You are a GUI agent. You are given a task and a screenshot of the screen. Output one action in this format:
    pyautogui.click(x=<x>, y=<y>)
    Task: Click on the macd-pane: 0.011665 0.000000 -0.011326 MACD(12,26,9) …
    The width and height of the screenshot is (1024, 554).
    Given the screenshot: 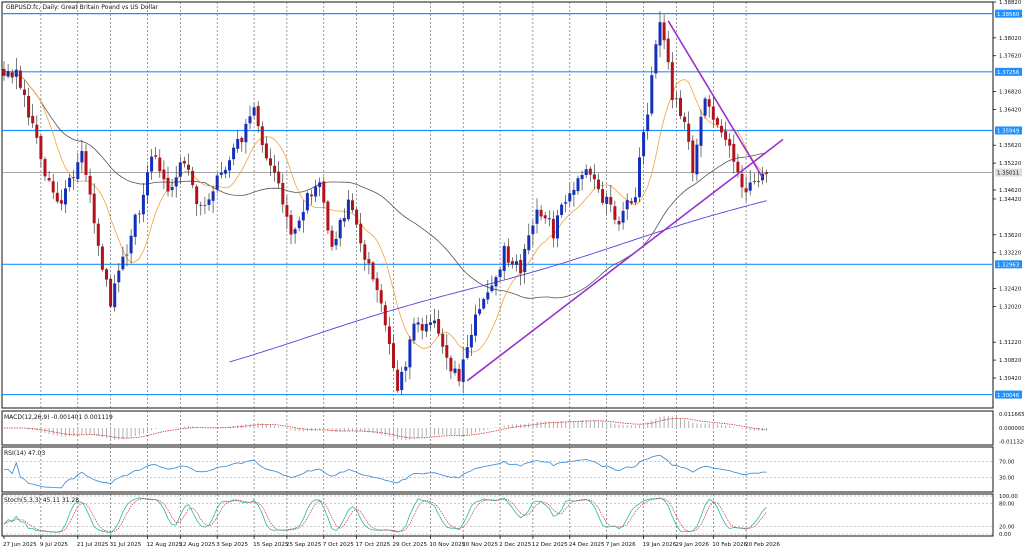 What is the action you would take?
    pyautogui.click(x=512, y=428)
    